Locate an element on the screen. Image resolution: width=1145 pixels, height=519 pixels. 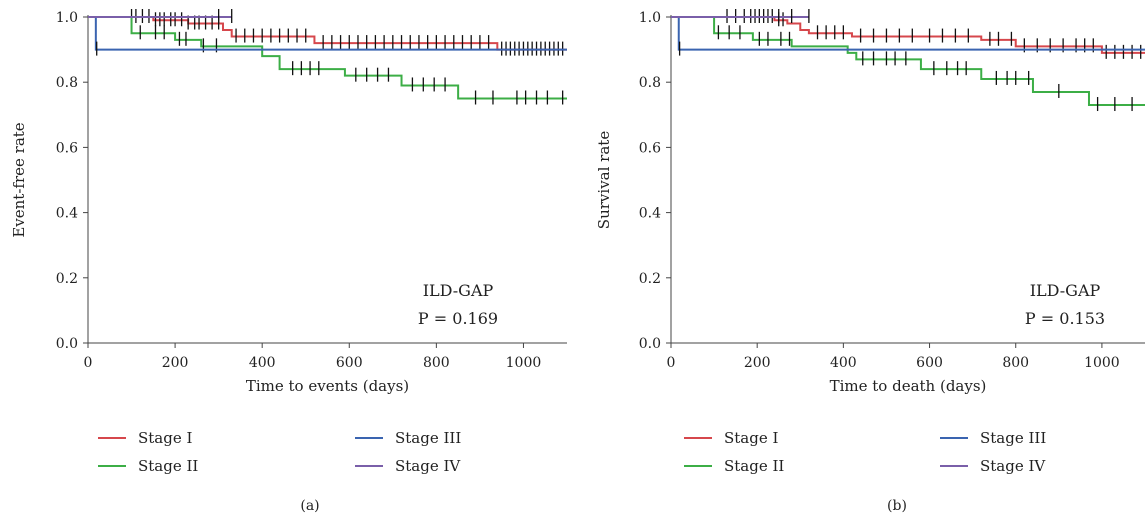
x-axis-label: Time to death (days) is located at coordinates (908, 386).